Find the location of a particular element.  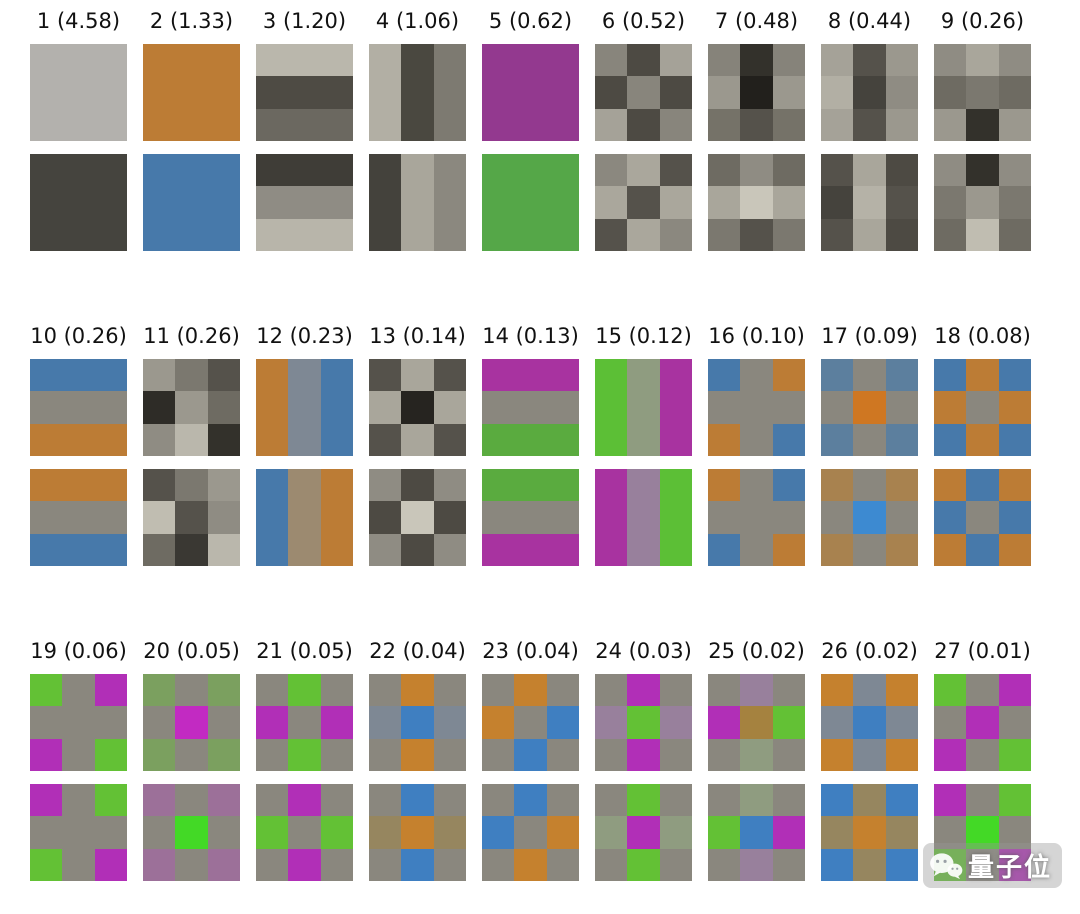

component-label: 24 (0.03) is located at coordinates (643, 651).